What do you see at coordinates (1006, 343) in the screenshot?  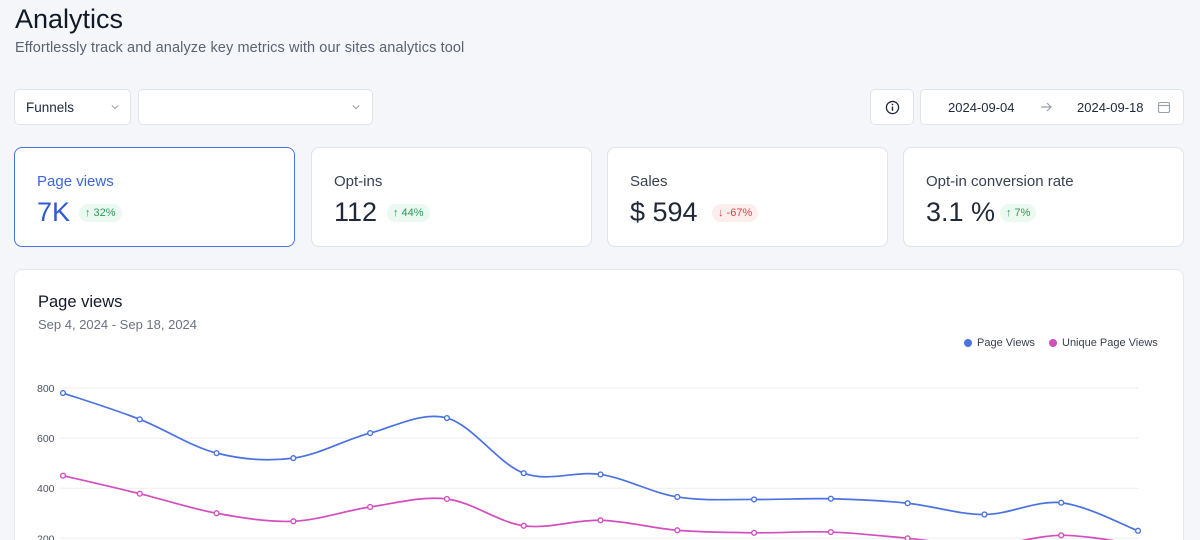 I see `legend-label: Page Views` at bounding box center [1006, 343].